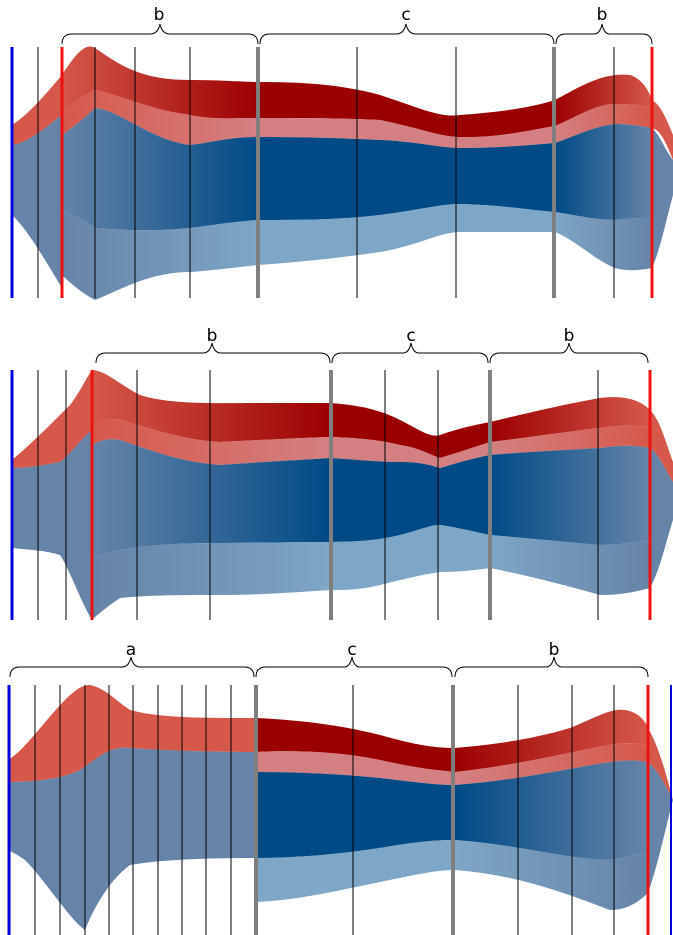 Image resolution: width=673 pixels, height=935 pixels. I want to click on segment-label: a, so click(131, 650).